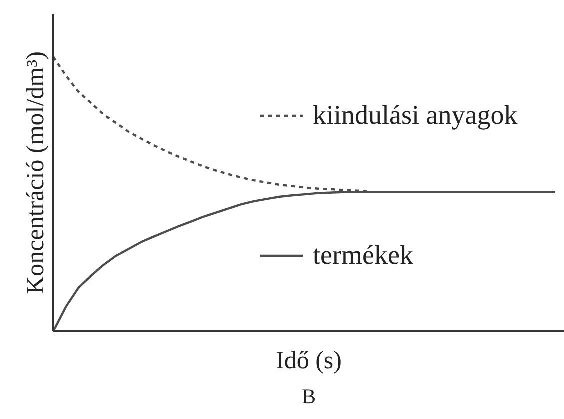 Image resolution: width=564 pixels, height=419 pixels. I want to click on x-axis-title: Idő (s), so click(309, 361).